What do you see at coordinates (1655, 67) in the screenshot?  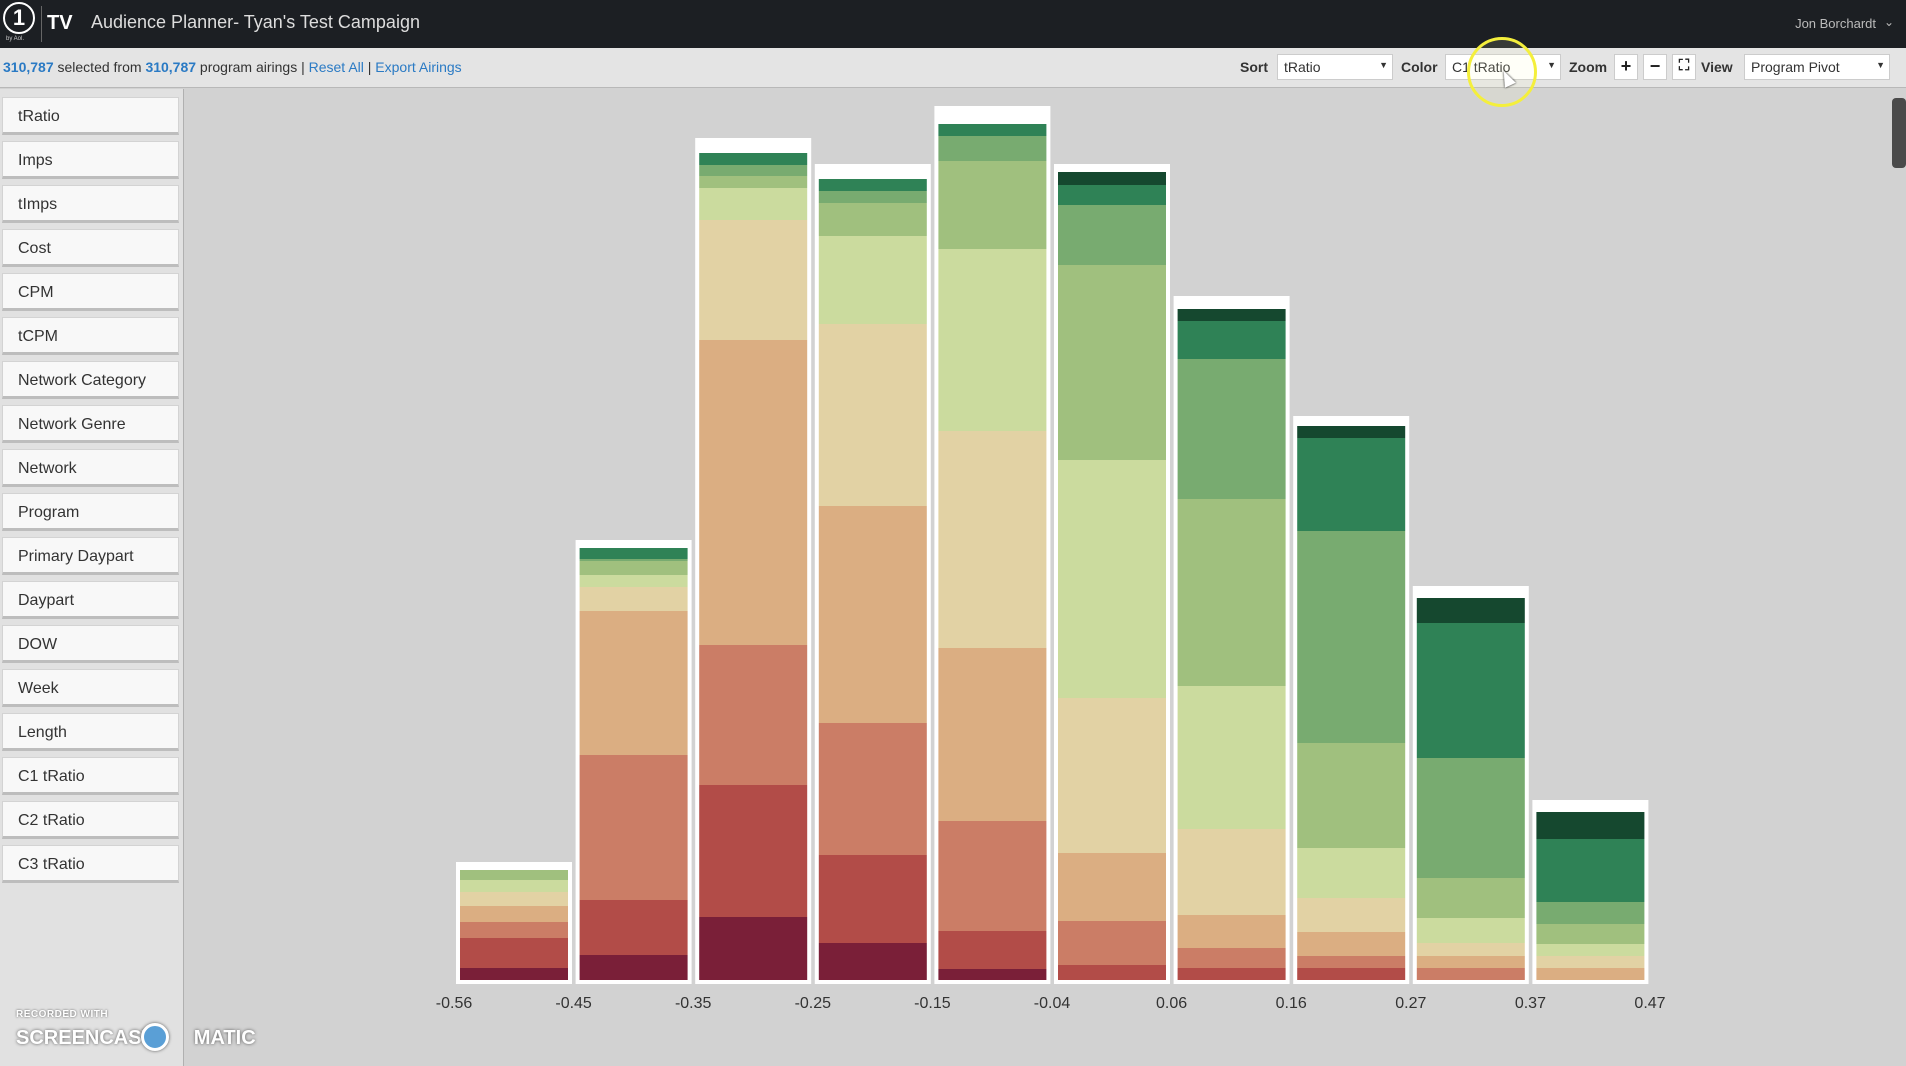 I see `zoom-out-button: −` at bounding box center [1655, 67].